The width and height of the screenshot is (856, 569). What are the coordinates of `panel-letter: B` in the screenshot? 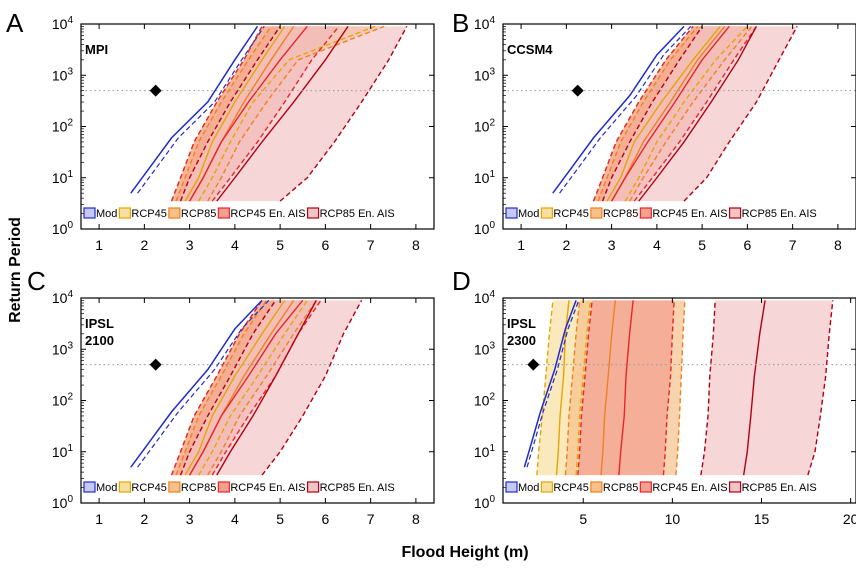 It's located at (460, 23).